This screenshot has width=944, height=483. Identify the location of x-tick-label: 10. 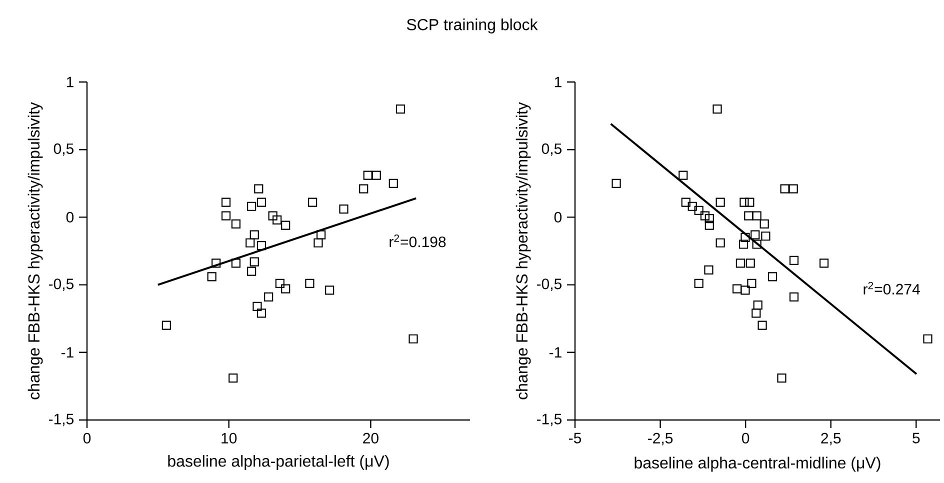
(229, 438).